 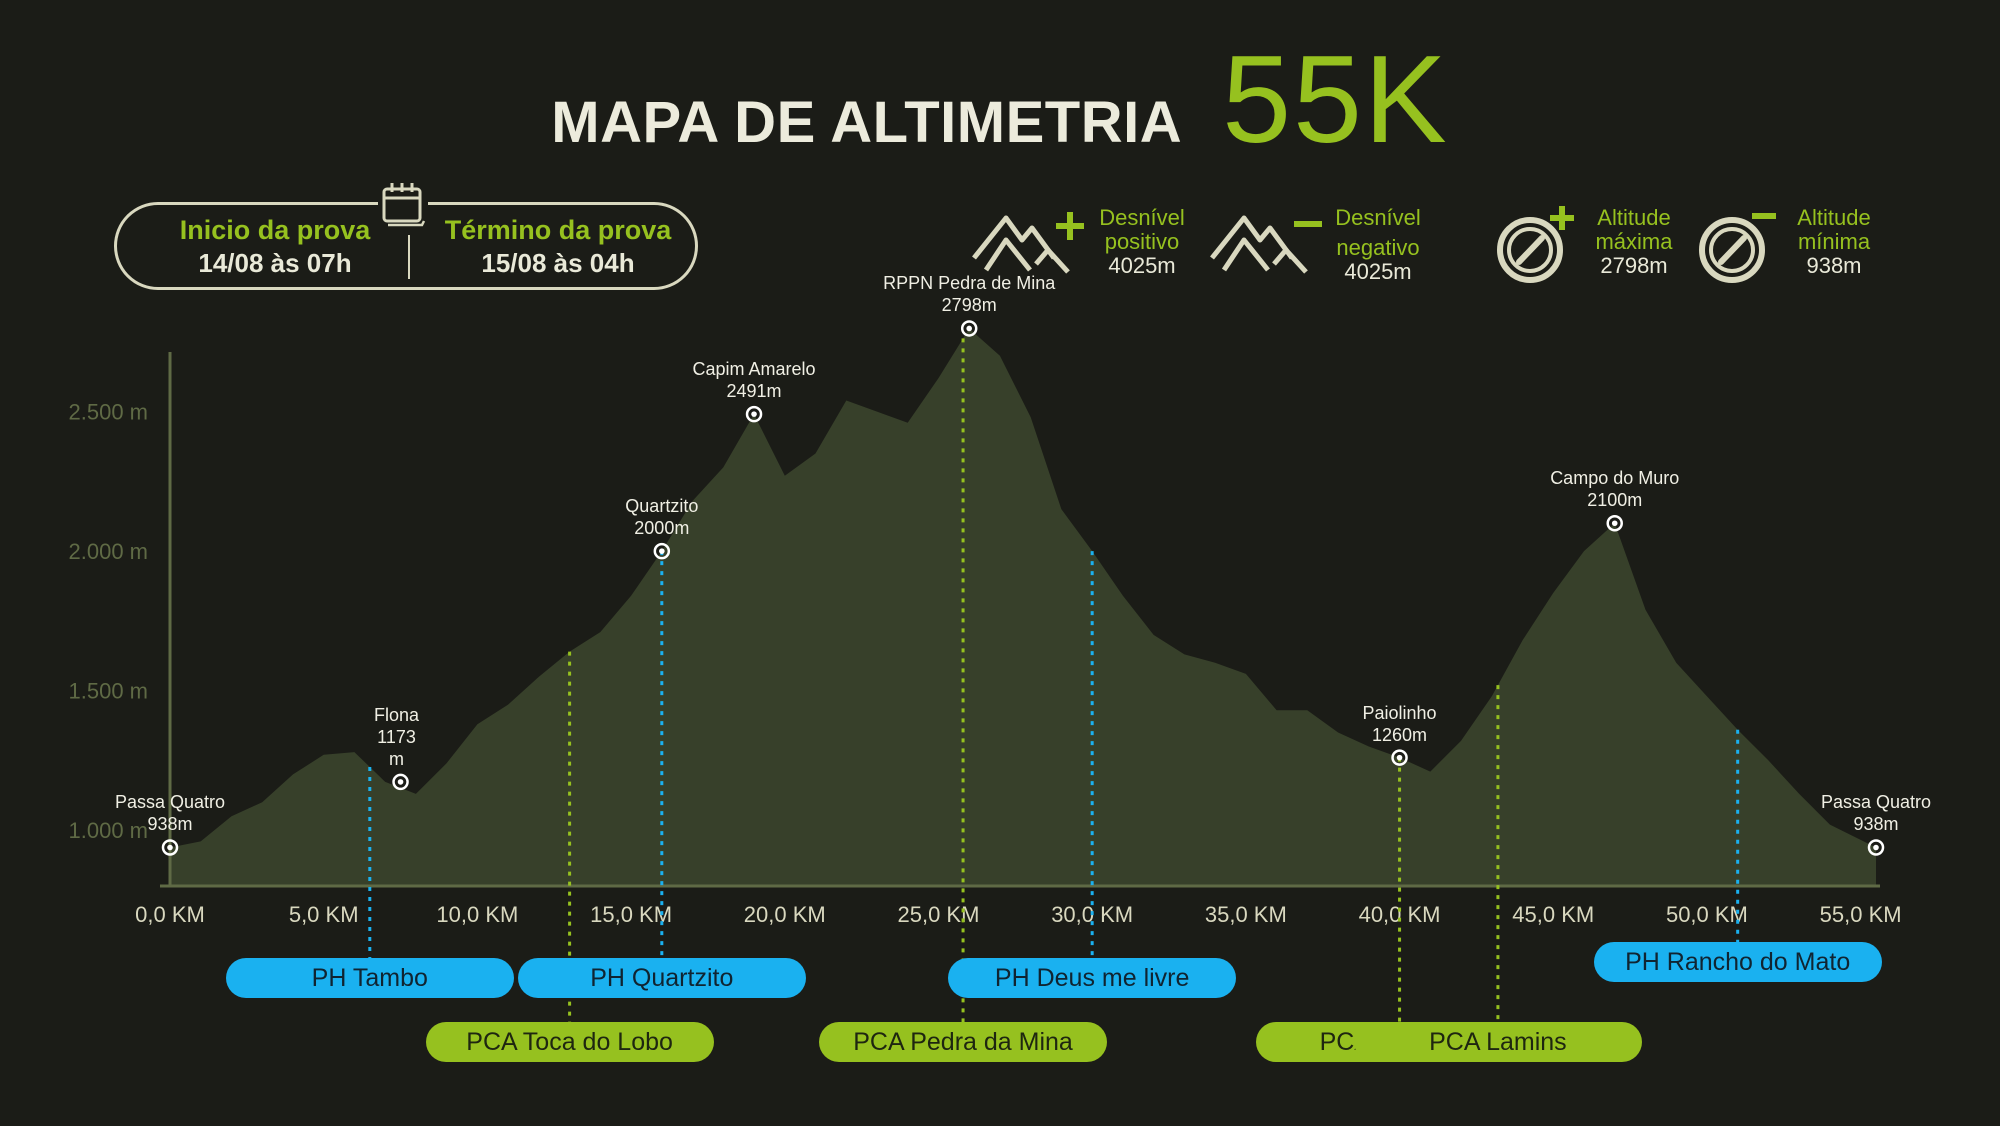 I want to click on peak-label: Capim Amarelo 2491m, so click(x=754, y=380).